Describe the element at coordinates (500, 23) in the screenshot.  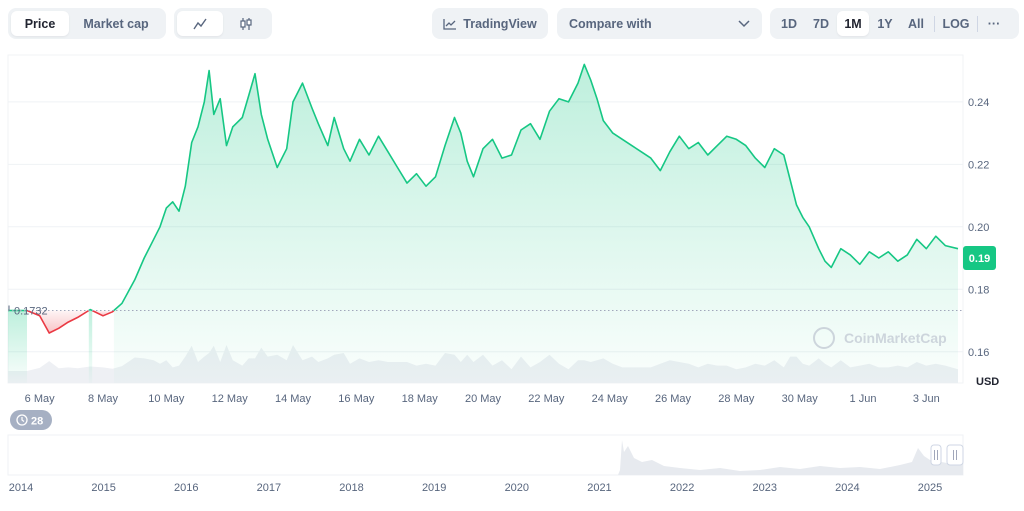
I see `tradingview-label: TradingView` at that location.